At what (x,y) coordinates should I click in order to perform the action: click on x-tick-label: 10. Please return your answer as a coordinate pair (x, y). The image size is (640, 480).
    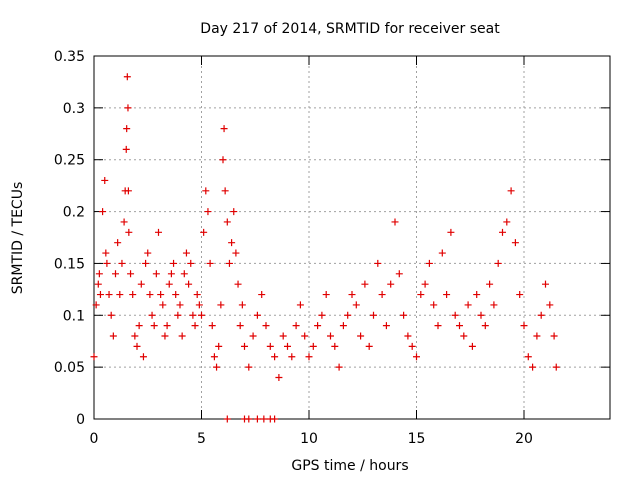
    Looking at the image, I should click on (309, 439).